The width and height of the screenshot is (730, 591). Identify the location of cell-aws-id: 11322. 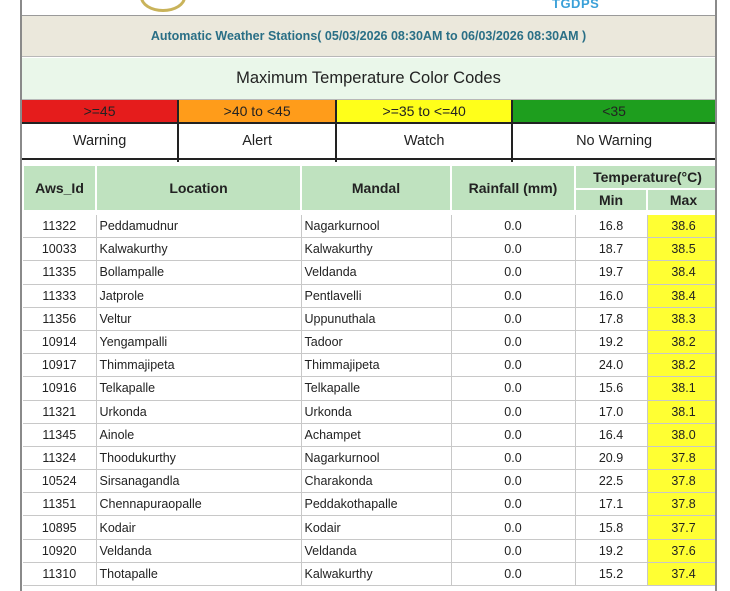
(60, 227).